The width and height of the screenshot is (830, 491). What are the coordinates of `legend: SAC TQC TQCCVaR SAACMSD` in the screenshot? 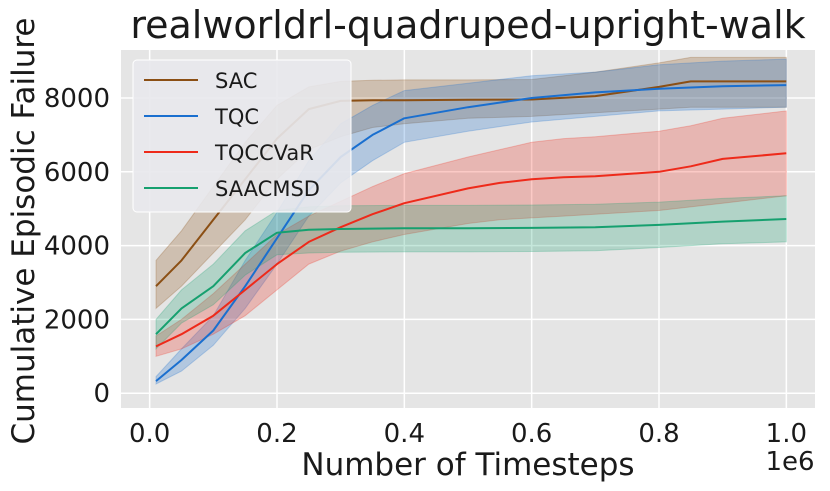 It's located at (242, 136).